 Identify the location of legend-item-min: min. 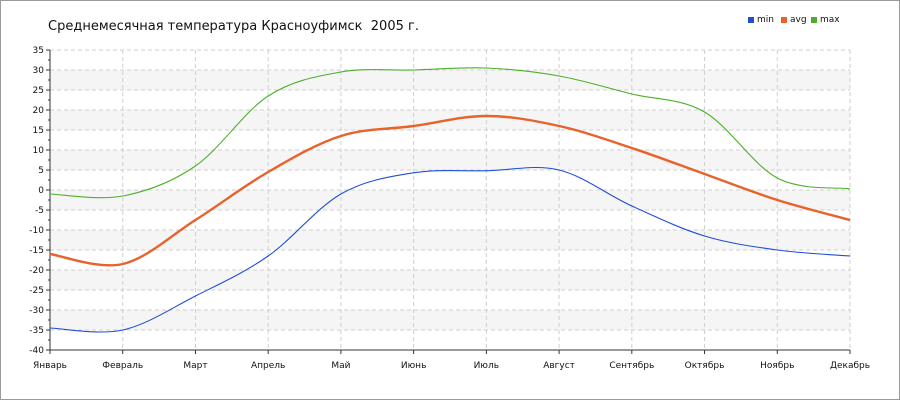
(761, 20).